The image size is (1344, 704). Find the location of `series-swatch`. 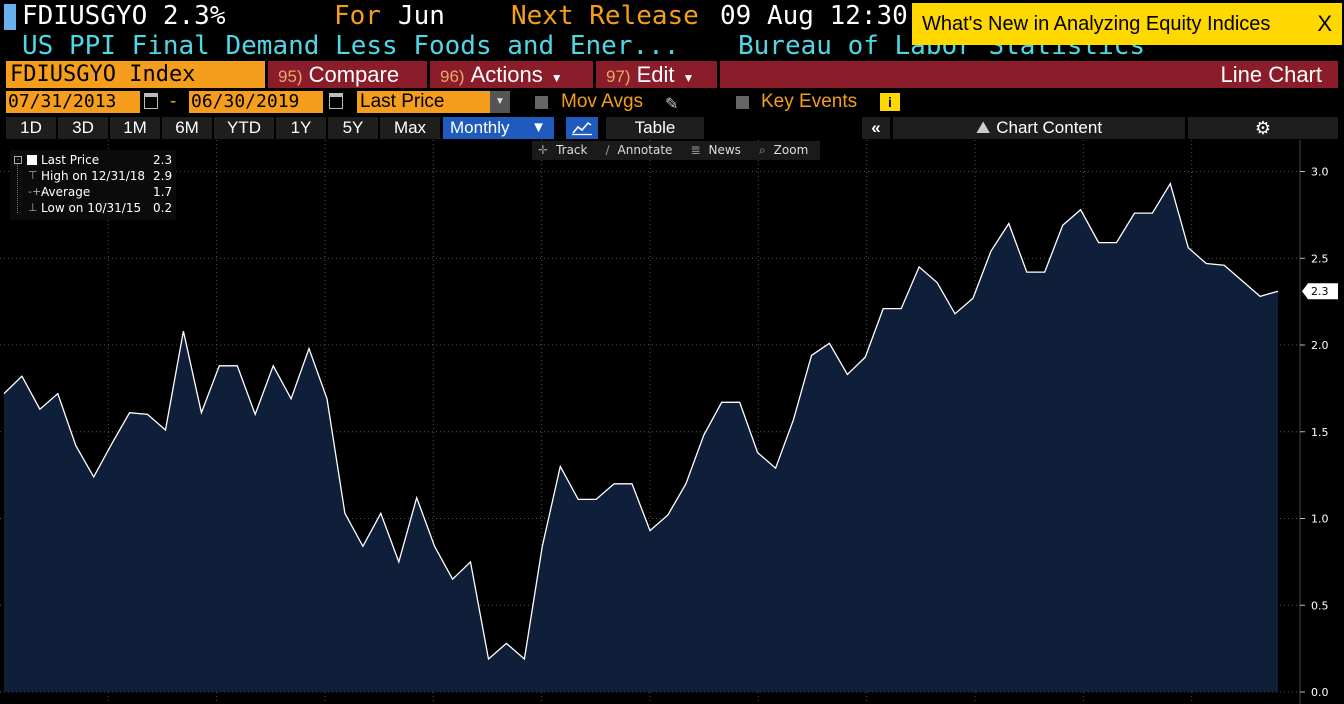

series-swatch is located at coordinates (32, 160).